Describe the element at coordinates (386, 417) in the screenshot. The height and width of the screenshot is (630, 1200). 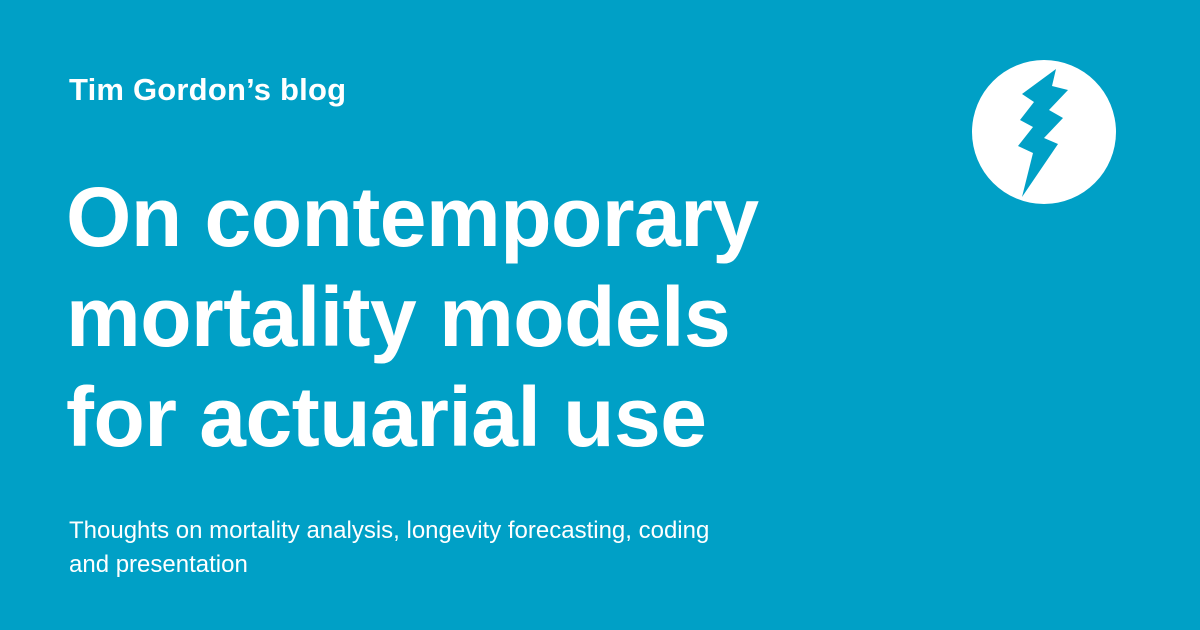
I see `post-title-line: for actuarial use` at that location.